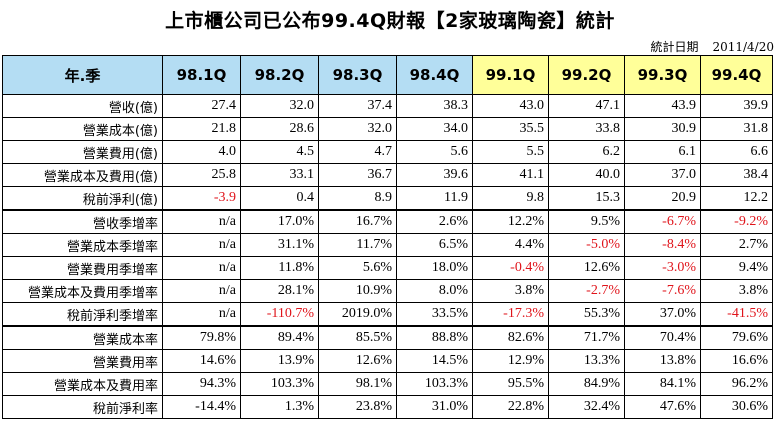  I want to click on row-label: 營業成本(億), so click(82, 129).